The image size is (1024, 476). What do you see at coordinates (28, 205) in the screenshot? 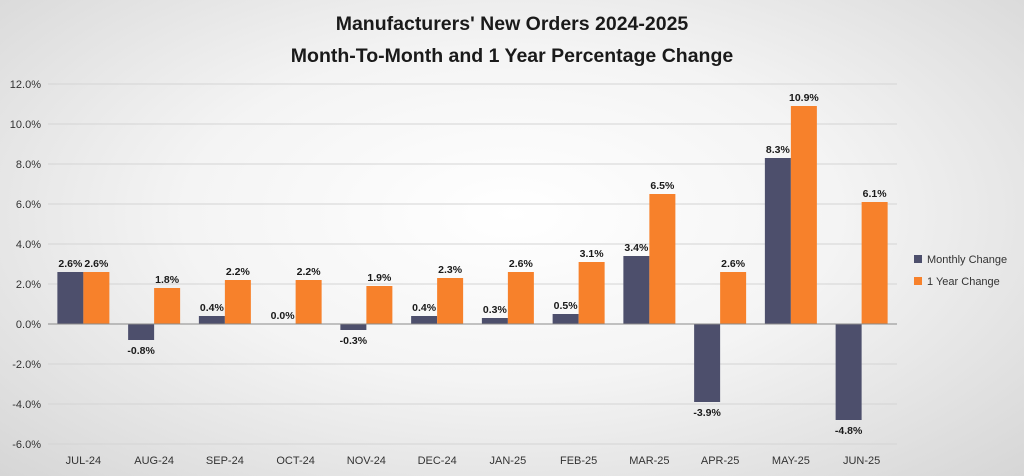
I see `y-tick-label: 6.0%` at bounding box center [28, 205].